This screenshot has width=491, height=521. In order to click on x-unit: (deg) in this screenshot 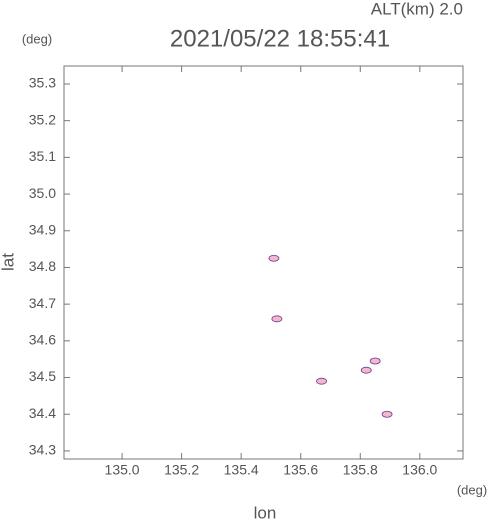, I will do `click(472, 489)`.